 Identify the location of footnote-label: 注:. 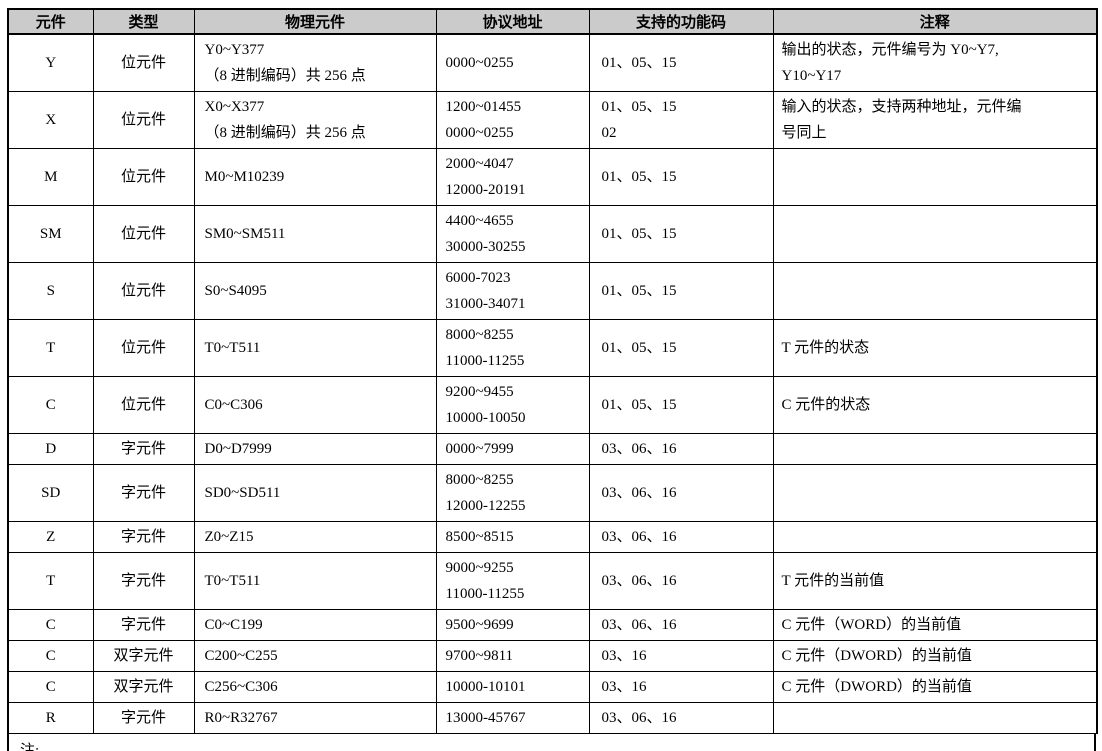
(30, 747).